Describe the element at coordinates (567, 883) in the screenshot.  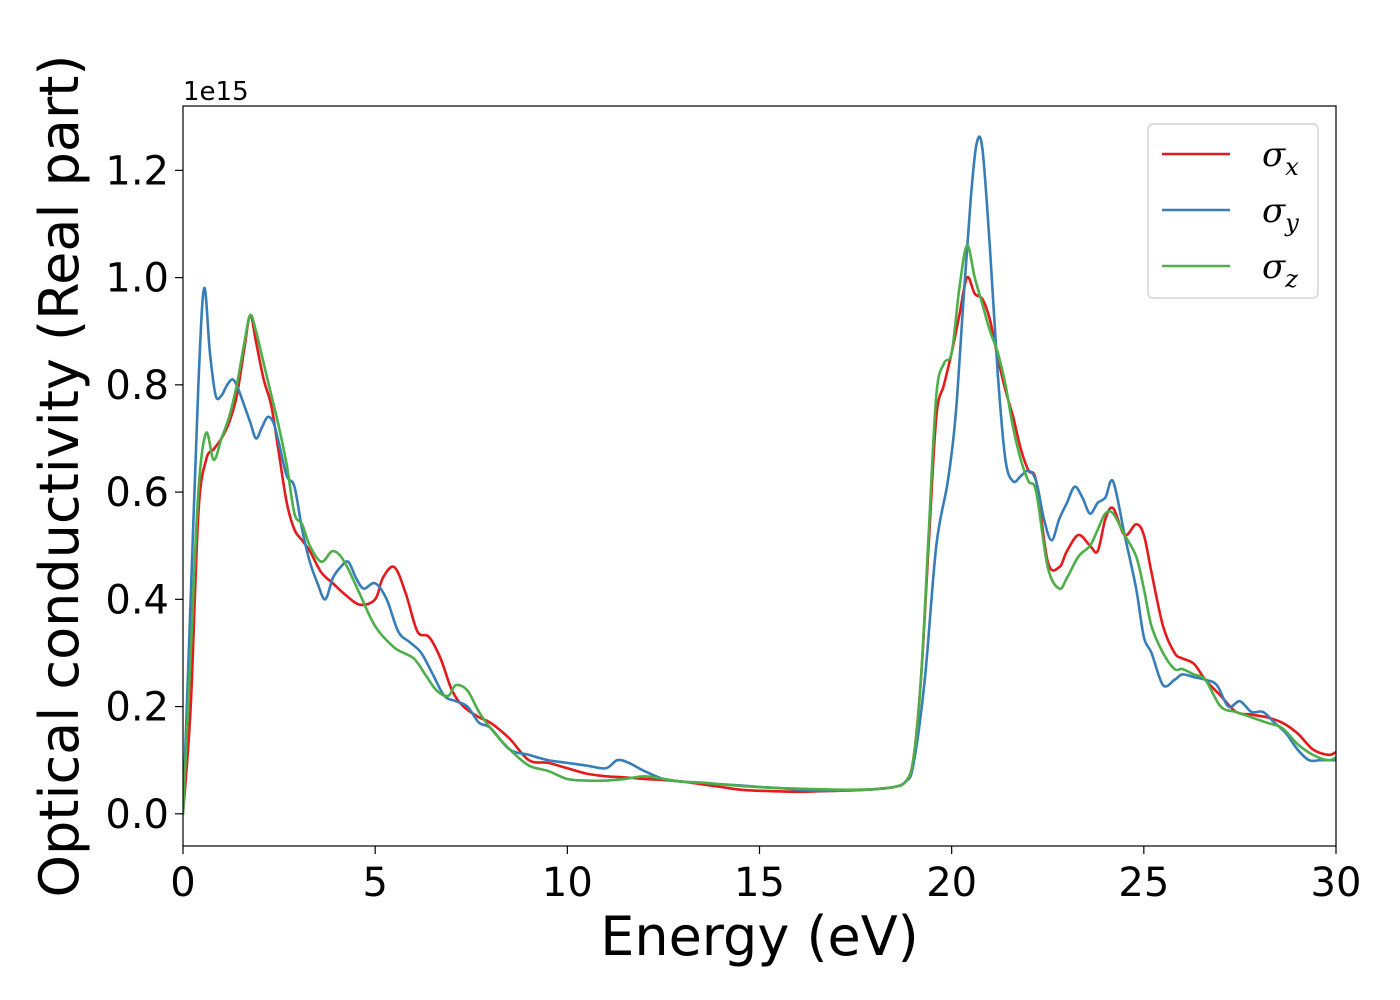
I see `x-tick-label: 10` at that location.